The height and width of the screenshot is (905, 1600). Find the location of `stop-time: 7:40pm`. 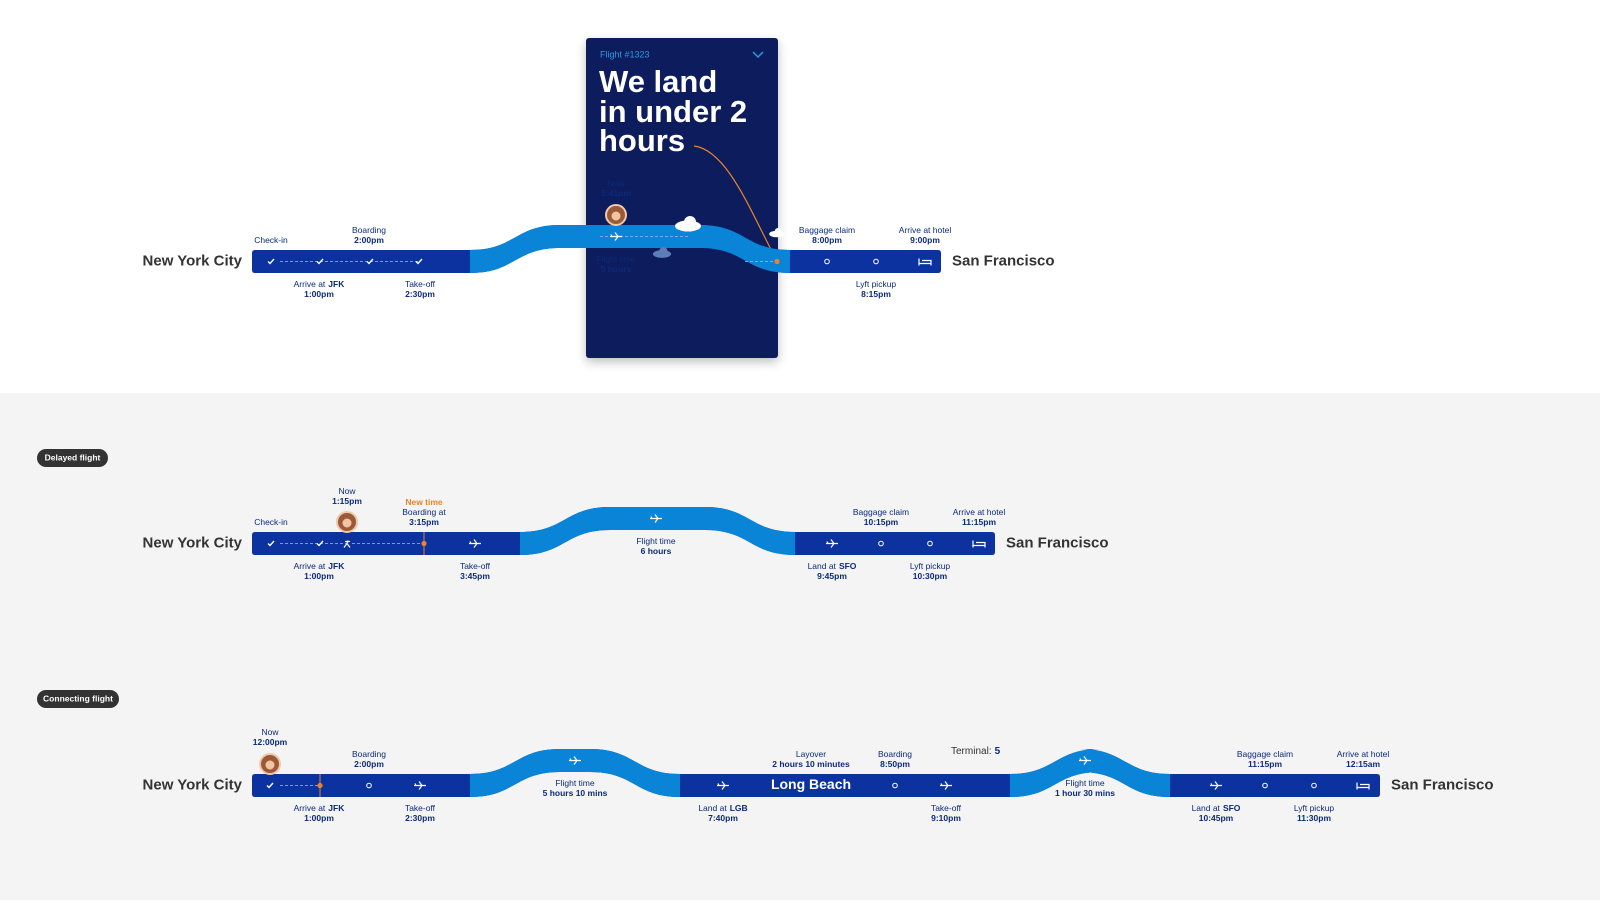

stop-time: 7:40pm is located at coordinates (723, 818).